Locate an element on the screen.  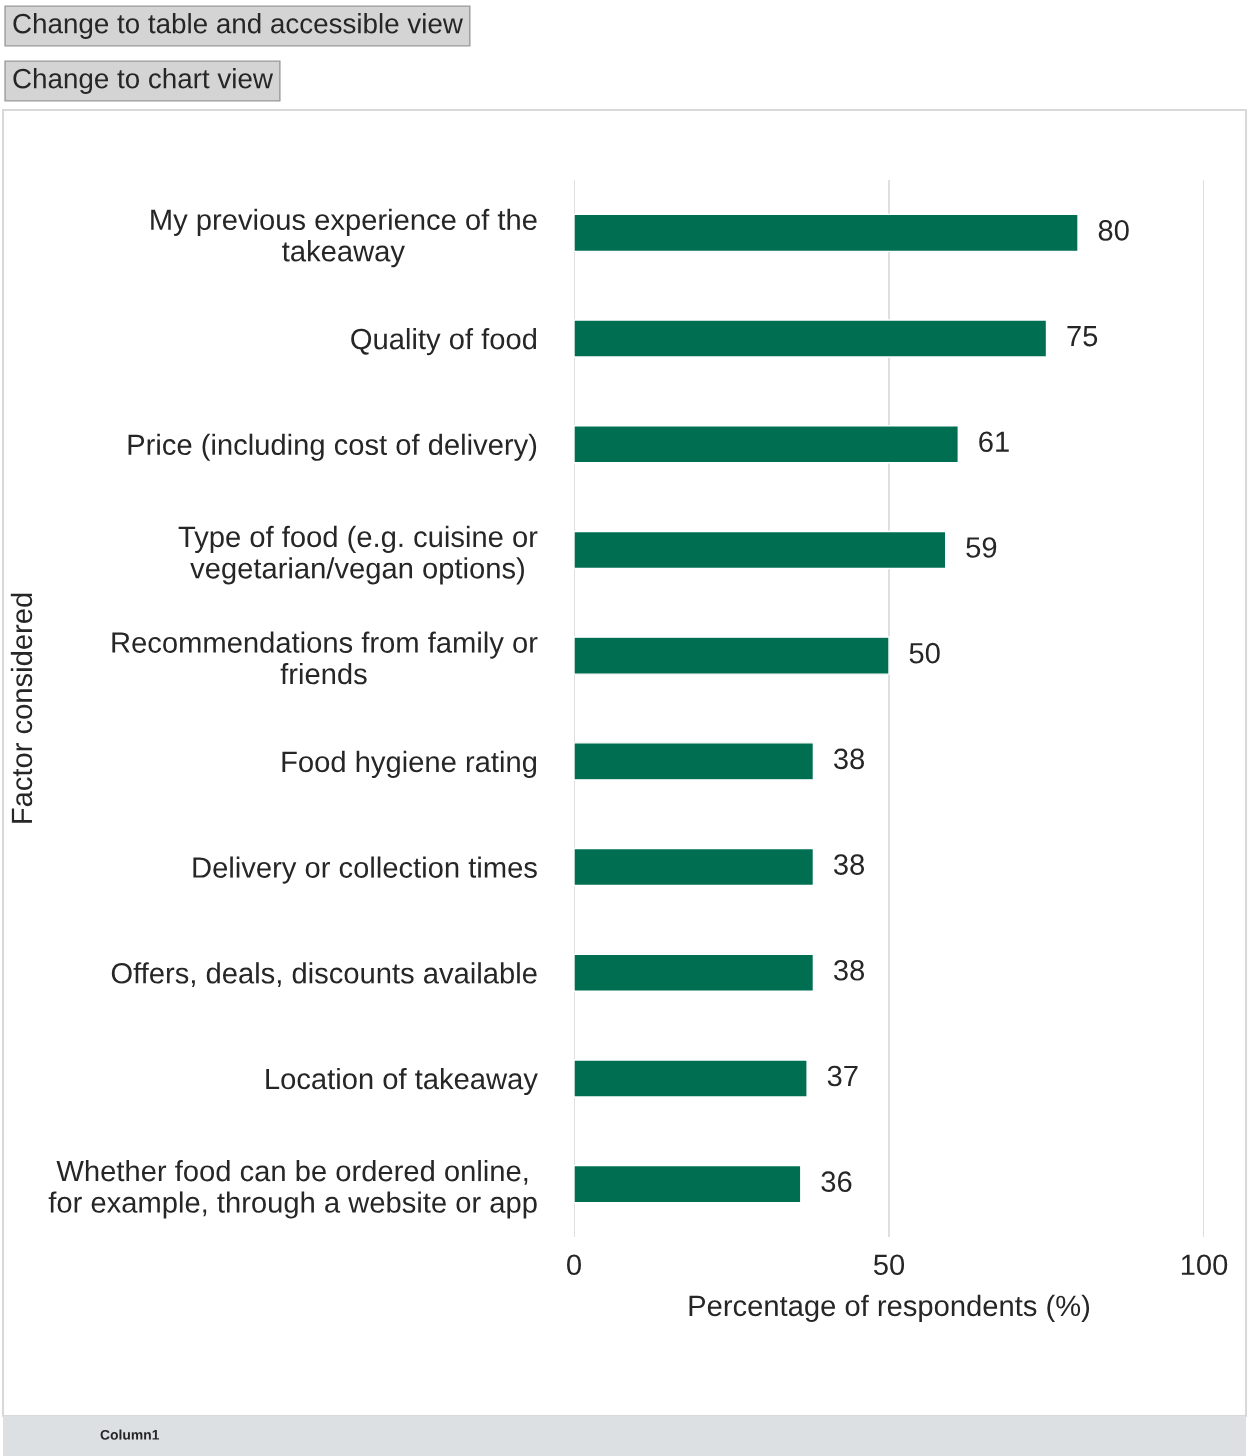
data-label: 75 is located at coordinates (1082, 336).